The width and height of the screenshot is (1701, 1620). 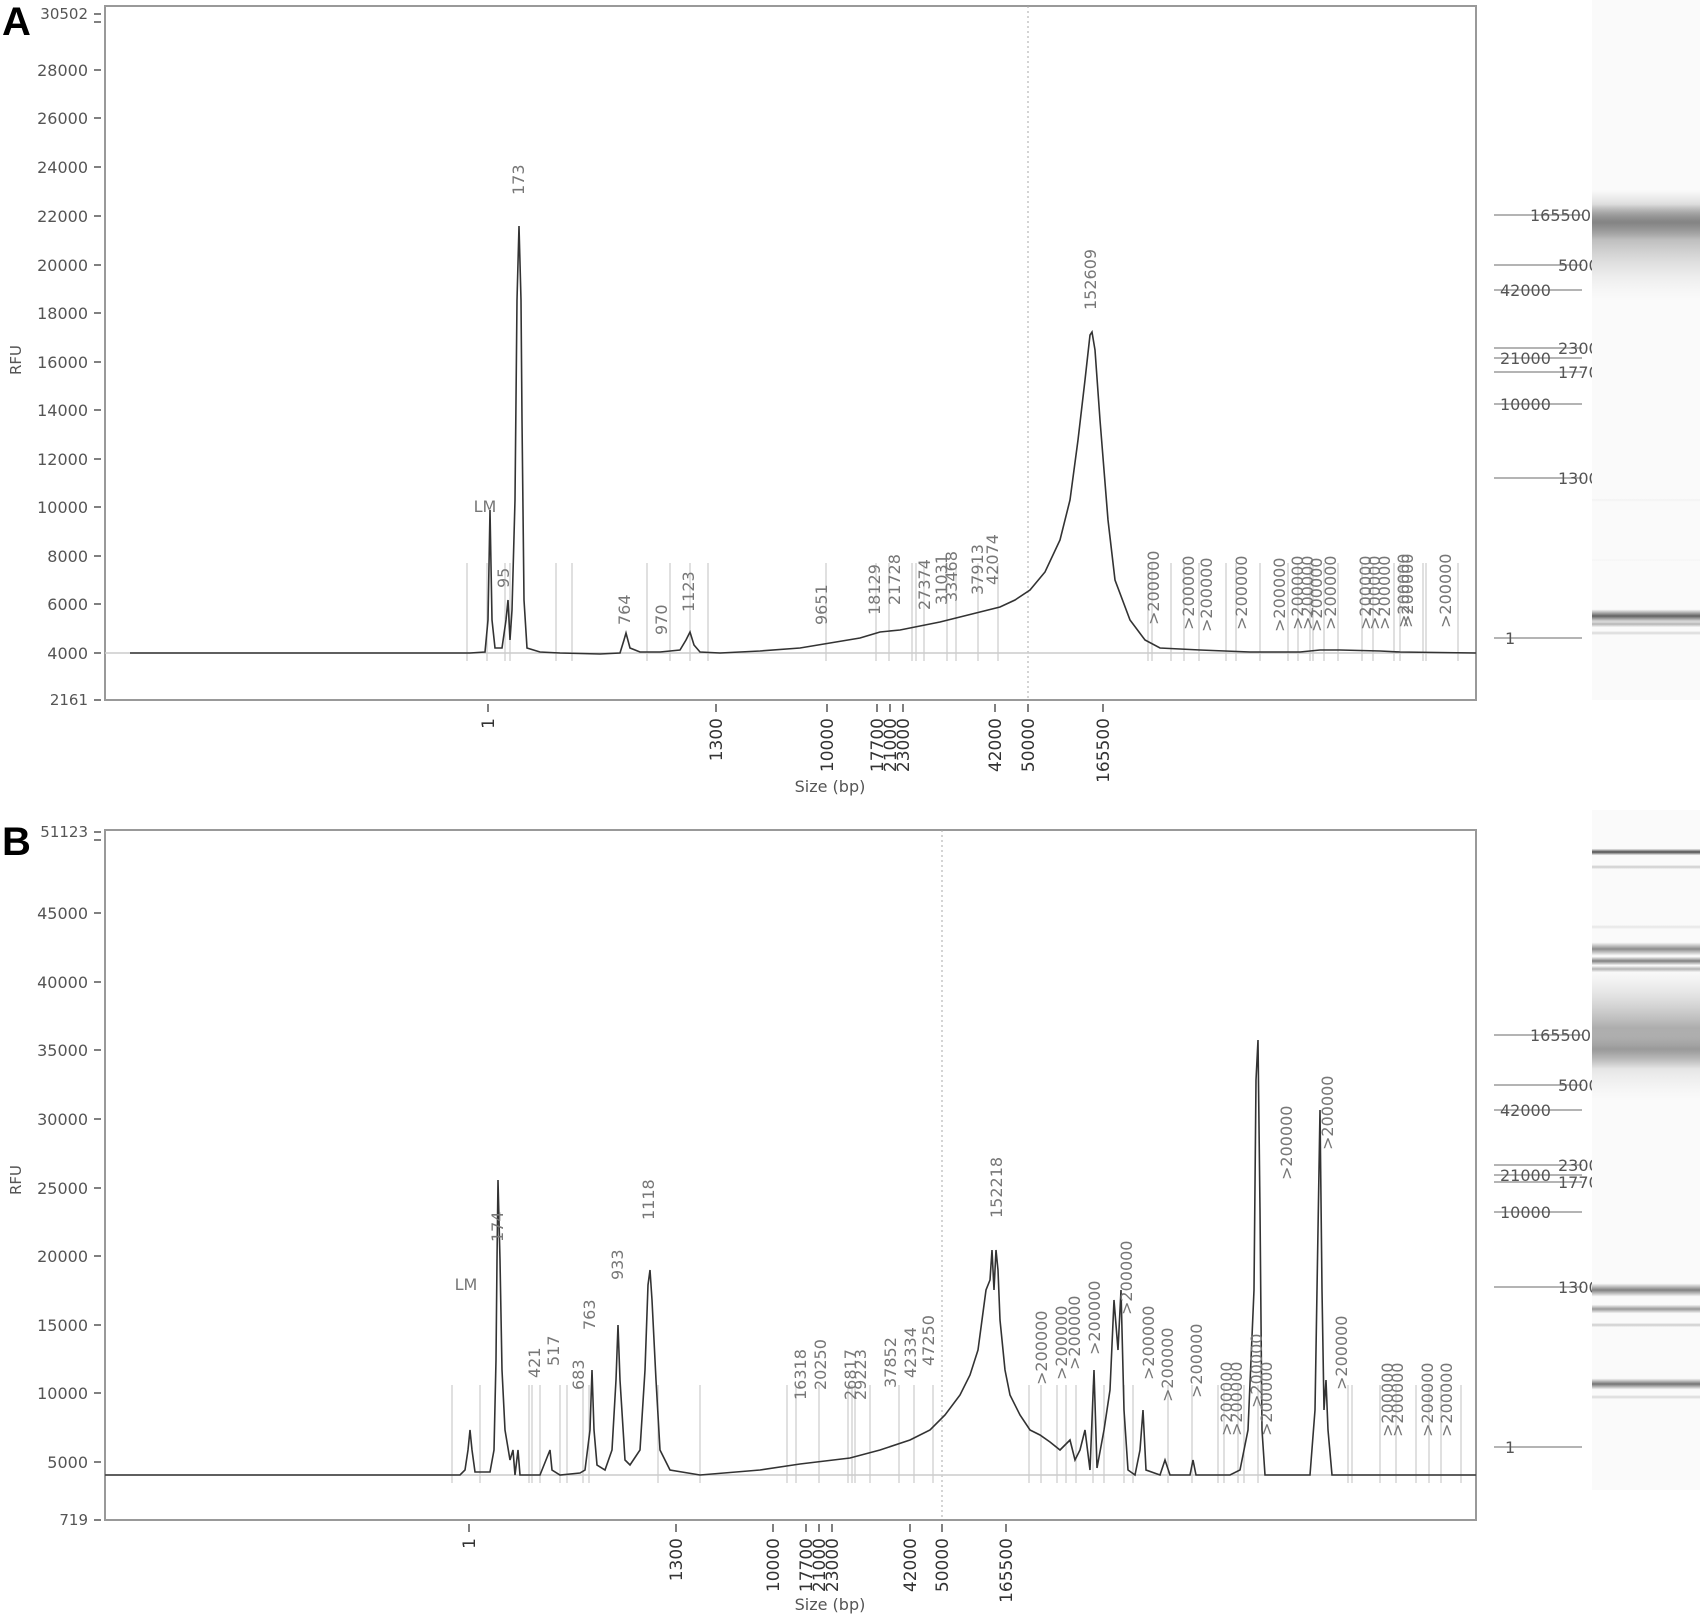 What do you see at coordinates (67, 604) in the screenshot?
I see `y-tick-label: 6000` at bounding box center [67, 604].